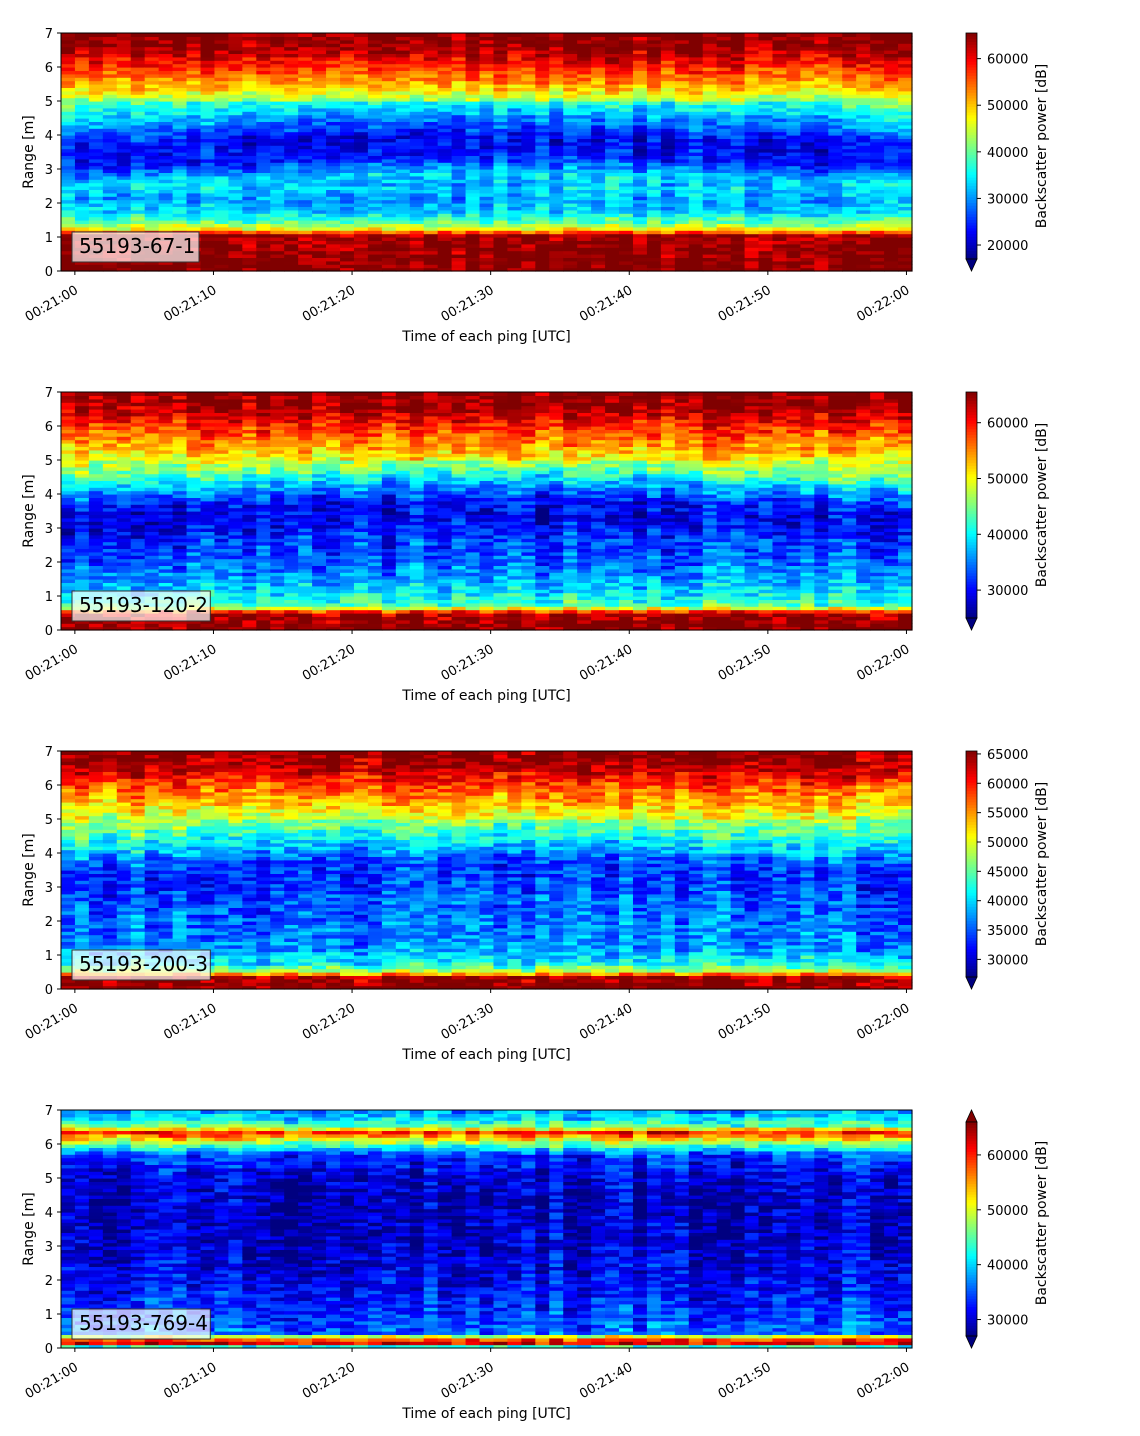 The height and width of the screenshot is (1436, 1140). Describe the element at coordinates (49, 102) in the screenshot. I see `y-tick-label: 5` at that location.